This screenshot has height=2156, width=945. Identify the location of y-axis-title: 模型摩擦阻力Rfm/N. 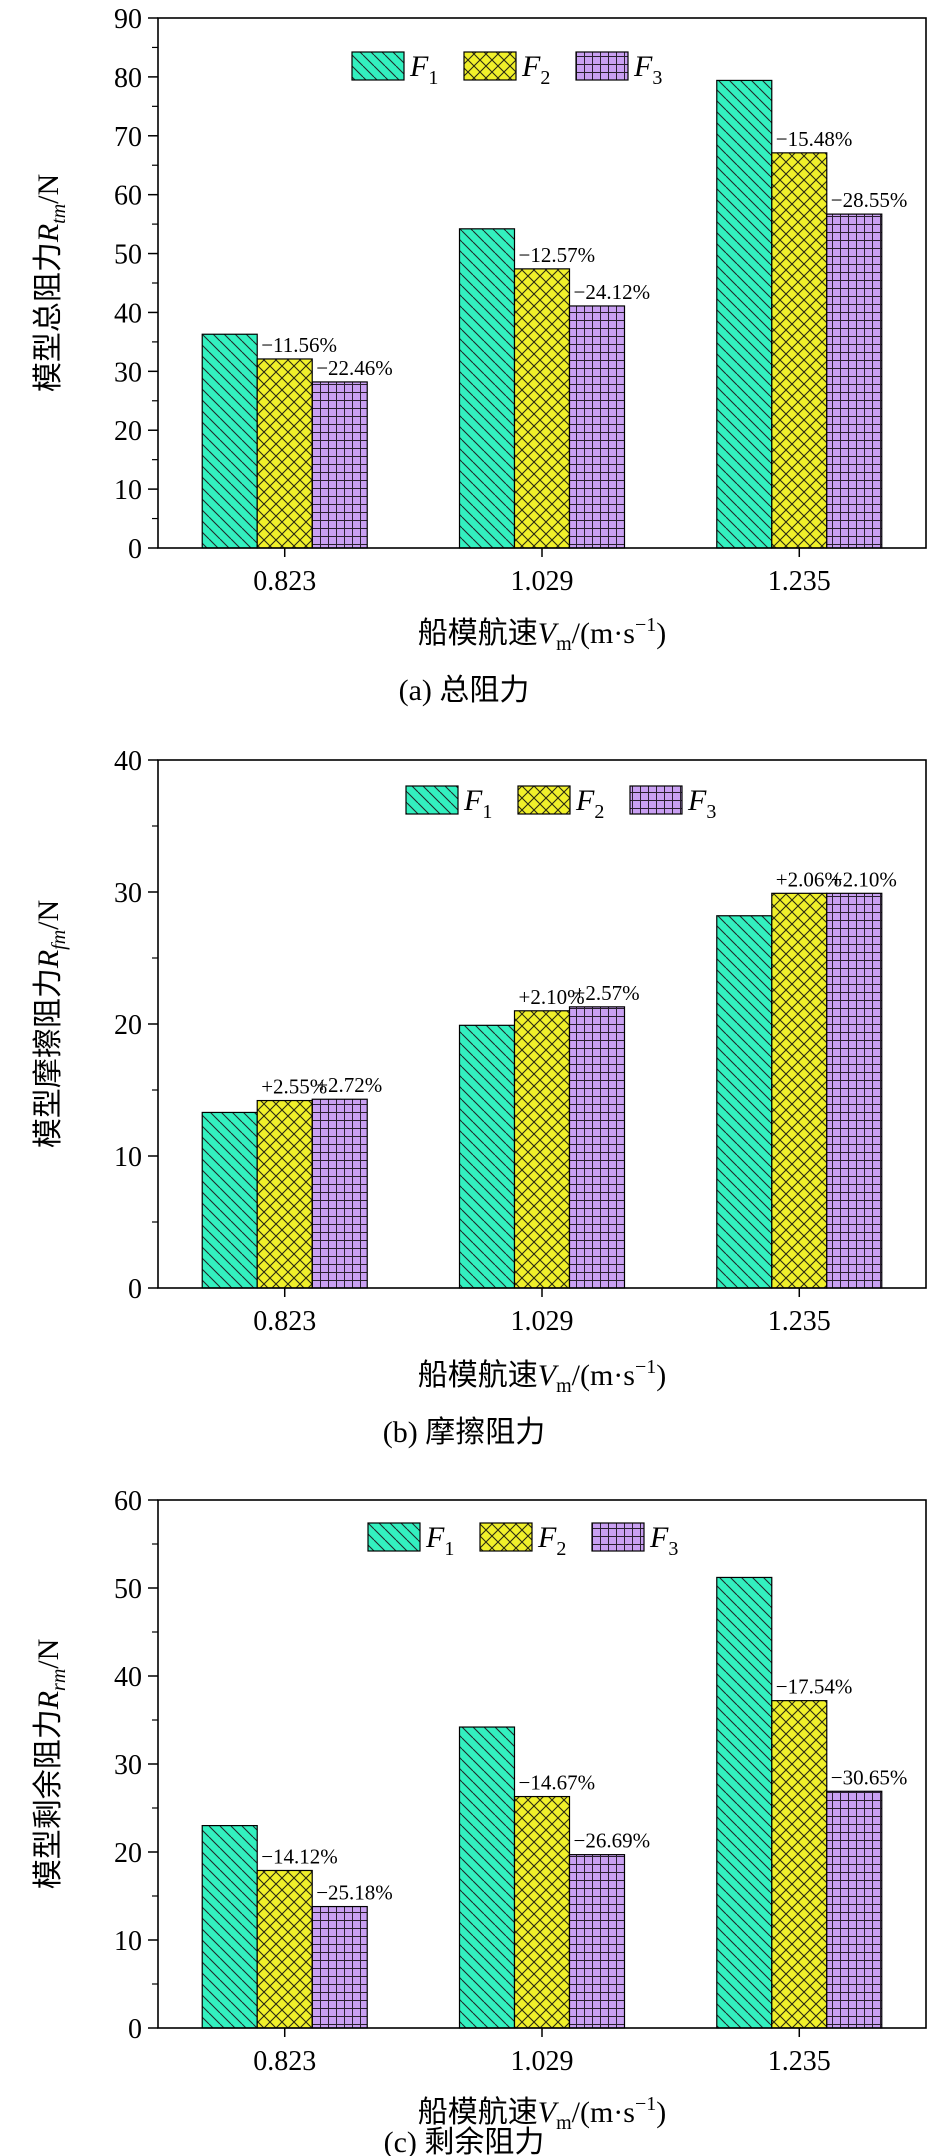
(51, 1024).